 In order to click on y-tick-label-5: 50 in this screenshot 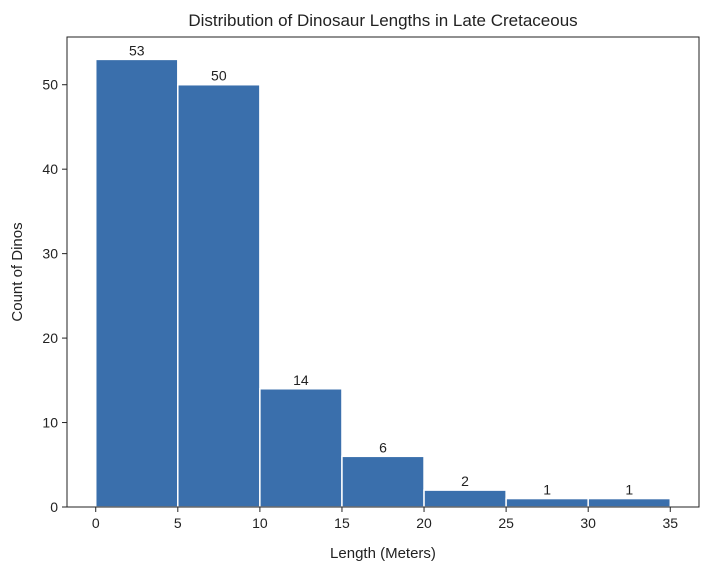, I will do `click(50, 85)`.